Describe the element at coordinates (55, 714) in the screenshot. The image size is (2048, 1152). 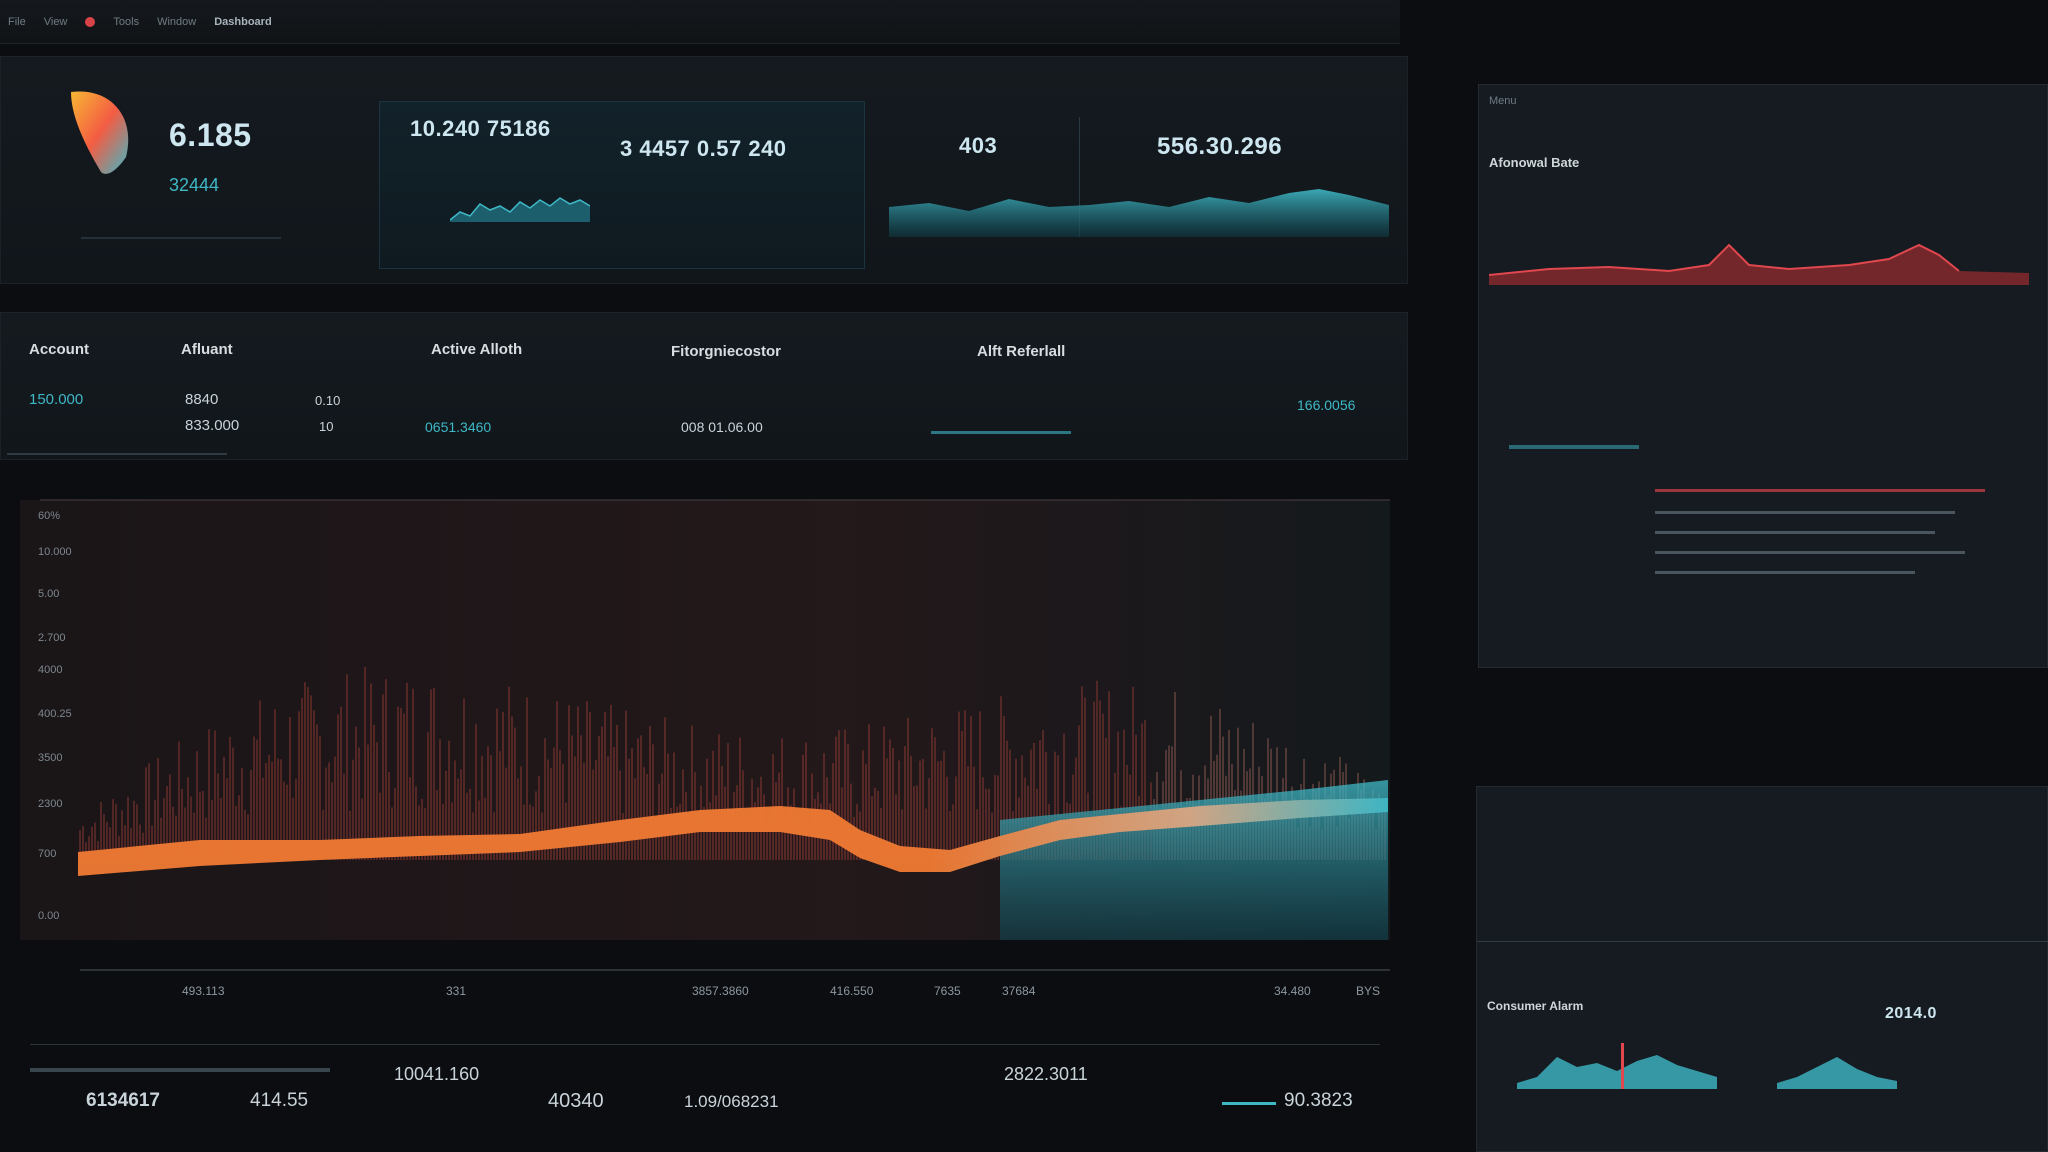
I see `y-tick-label: 400.25` at that location.